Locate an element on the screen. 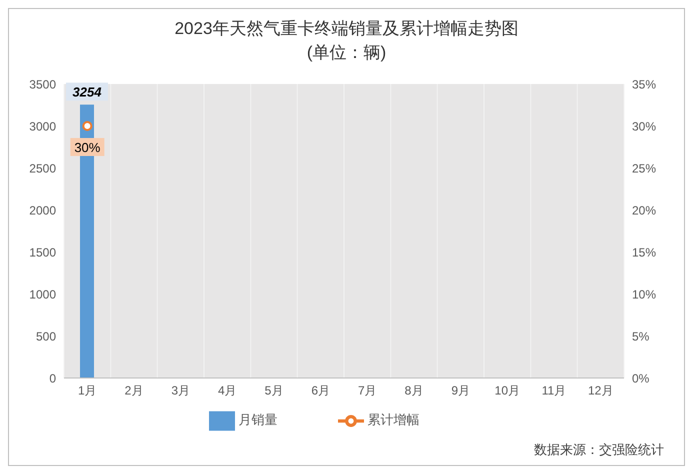  y2-tick-label: 20% is located at coordinates (644, 210).